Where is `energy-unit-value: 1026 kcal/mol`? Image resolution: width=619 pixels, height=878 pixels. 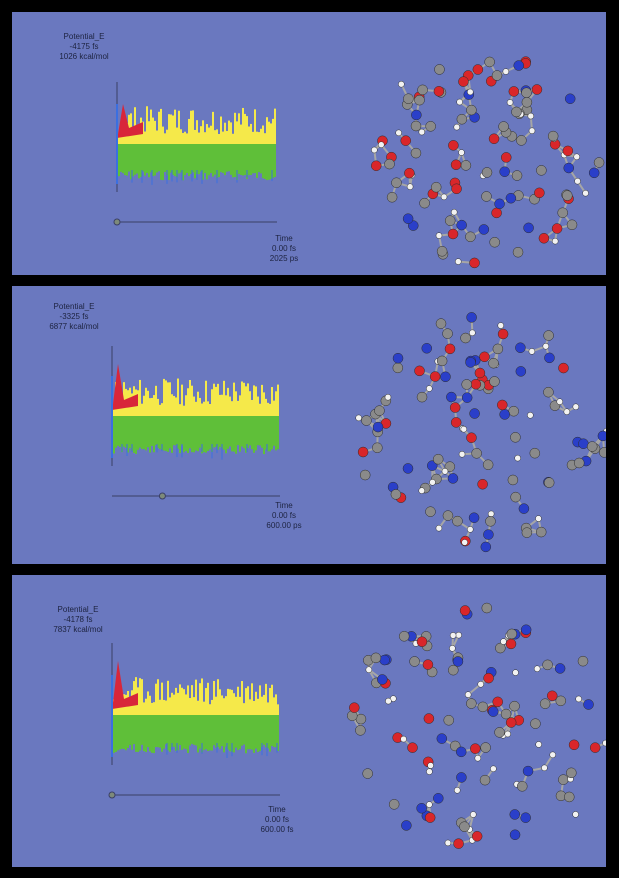 energy-unit-value: 1026 kcal/mol is located at coordinates (84, 56).